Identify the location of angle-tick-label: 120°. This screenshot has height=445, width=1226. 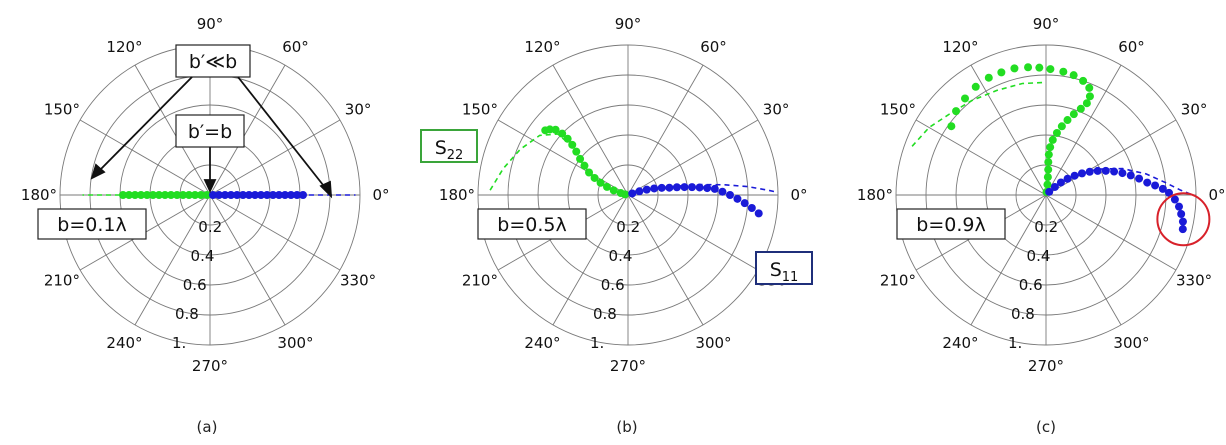
(542, 47).